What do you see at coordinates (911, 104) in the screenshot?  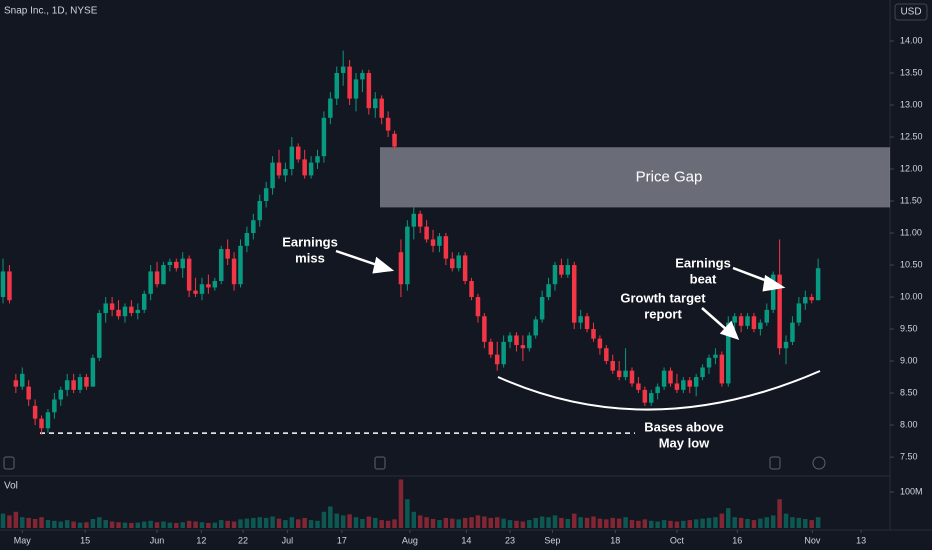 I see `y-tick-label: 13.00` at bounding box center [911, 104].